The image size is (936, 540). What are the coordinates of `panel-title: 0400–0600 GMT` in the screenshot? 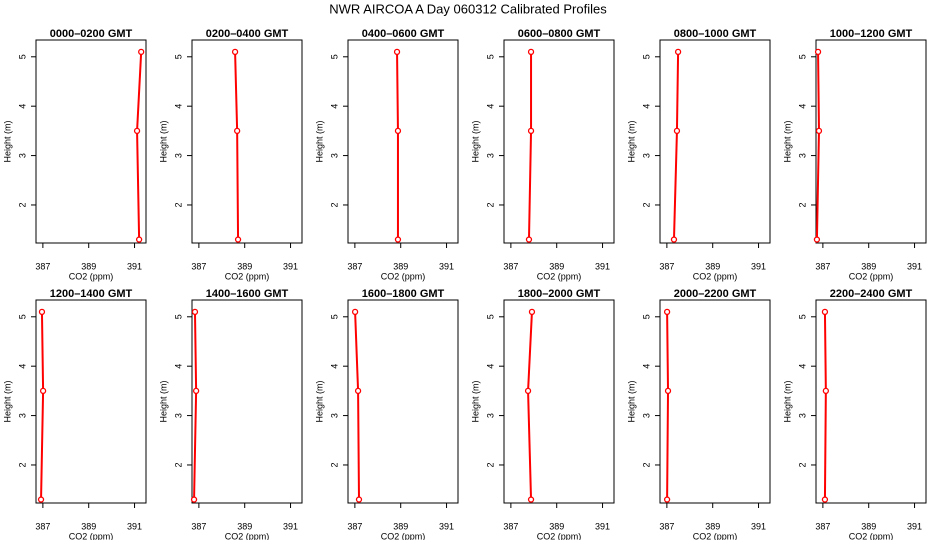 It's located at (403, 34).